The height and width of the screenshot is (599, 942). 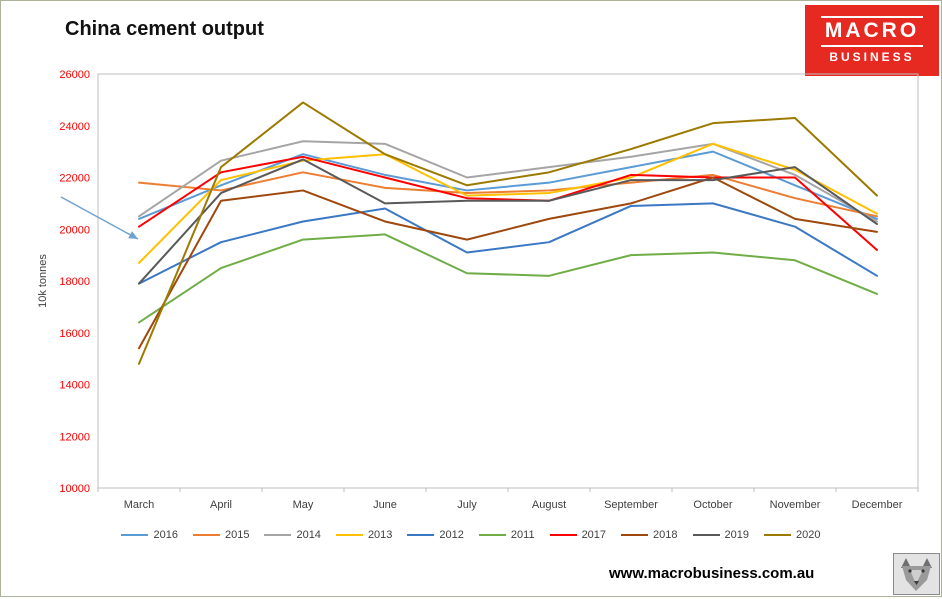 I want to click on x-axis-tick-label: July, so click(x=467, y=505).